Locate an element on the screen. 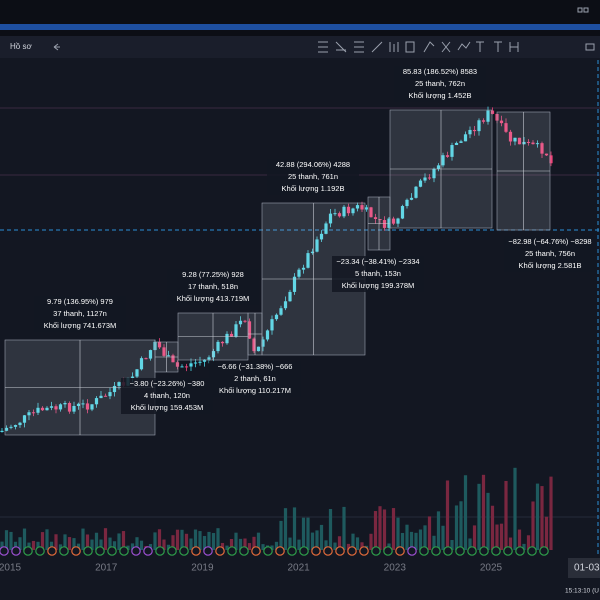  measure-label: 42.88 (294.06%) 4288 is located at coordinates (313, 164).